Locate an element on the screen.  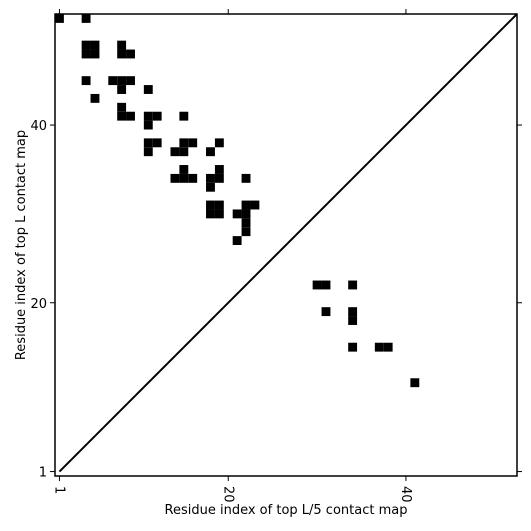
x-axis-label: Residue index of top L/5 contact map is located at coordinates (286, 510).